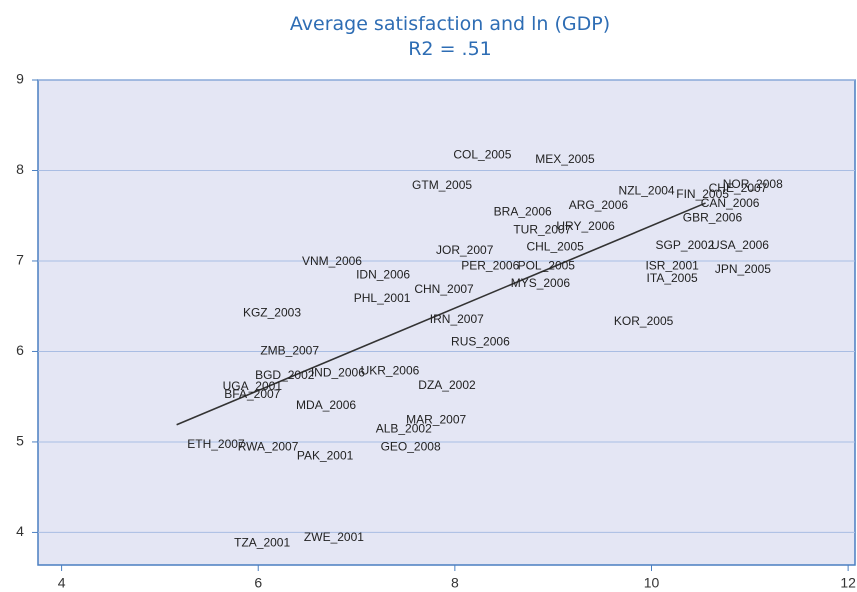 The width and height of the screenshot is (857, 592). Describe the element at coordinates (450, 49) in the screenshot. I see `chart-subtitle: R2 = .51` at that location.